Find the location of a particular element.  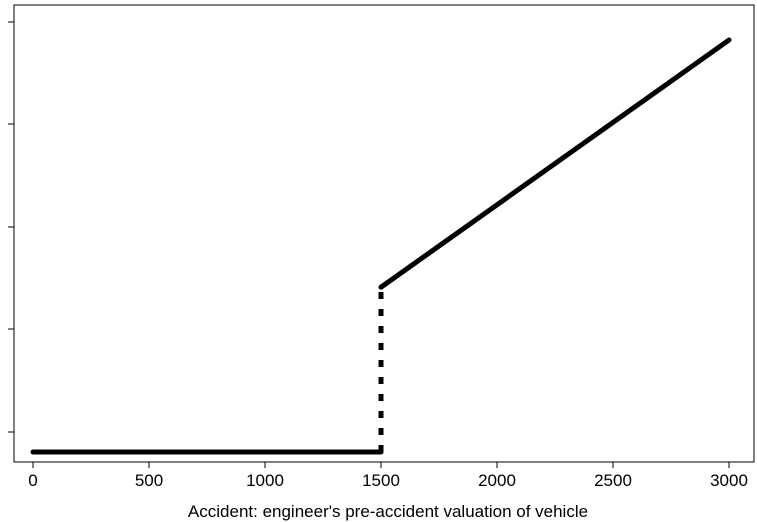

y-axis-ticks is located at coordinates (11, 227).